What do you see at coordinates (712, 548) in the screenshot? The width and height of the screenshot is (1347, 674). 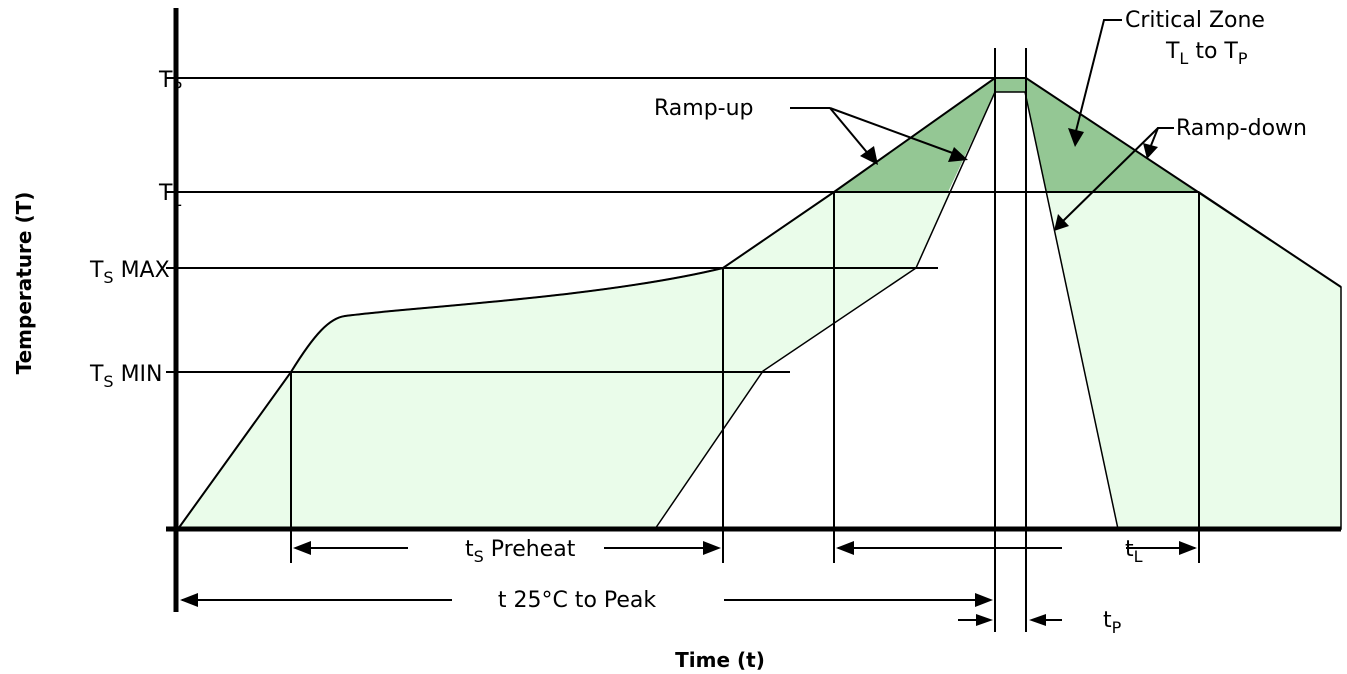 I see `preheat-arrowhead-right` at bounding box center [712, 548].